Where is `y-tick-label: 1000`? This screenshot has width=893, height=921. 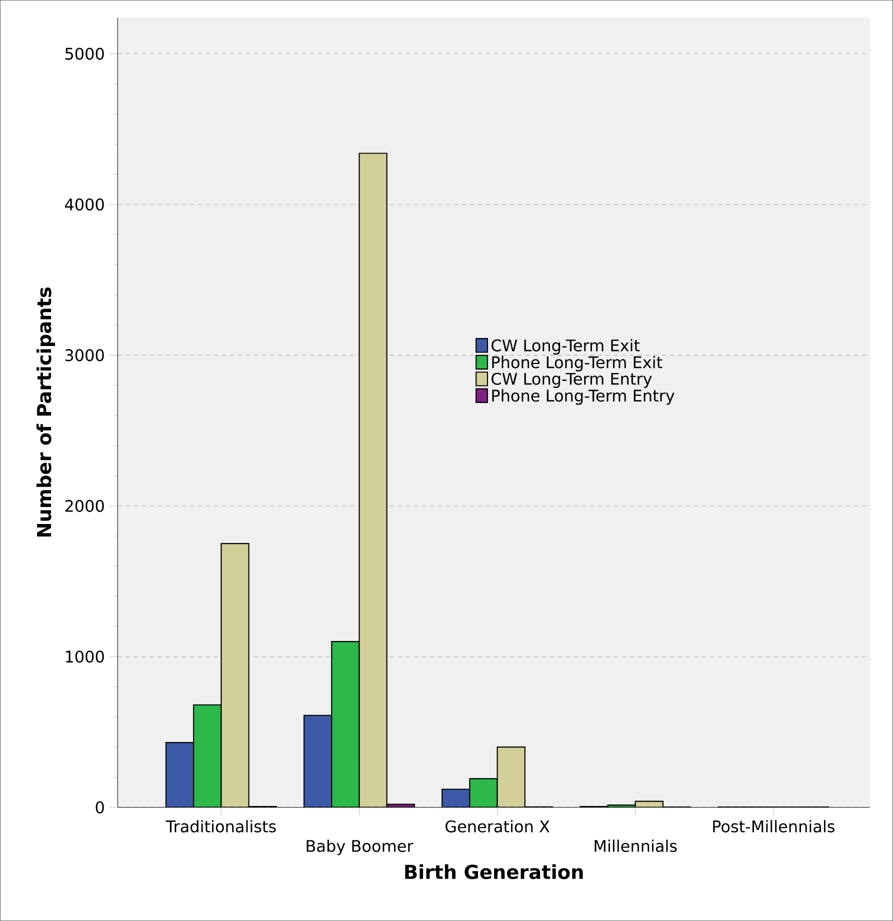 y-tick-label: 1000 is located at coordinates (85, 656).